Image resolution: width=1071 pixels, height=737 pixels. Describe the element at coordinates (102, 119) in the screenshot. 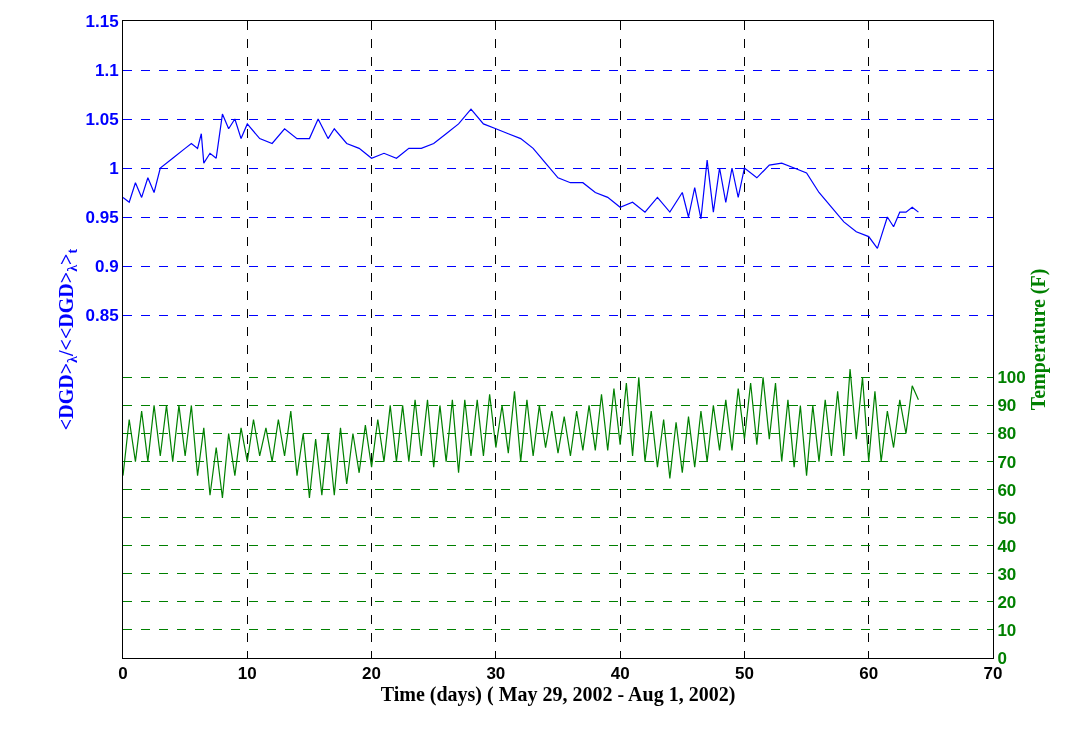

I see `y-tick-label: 1.05` at that location.